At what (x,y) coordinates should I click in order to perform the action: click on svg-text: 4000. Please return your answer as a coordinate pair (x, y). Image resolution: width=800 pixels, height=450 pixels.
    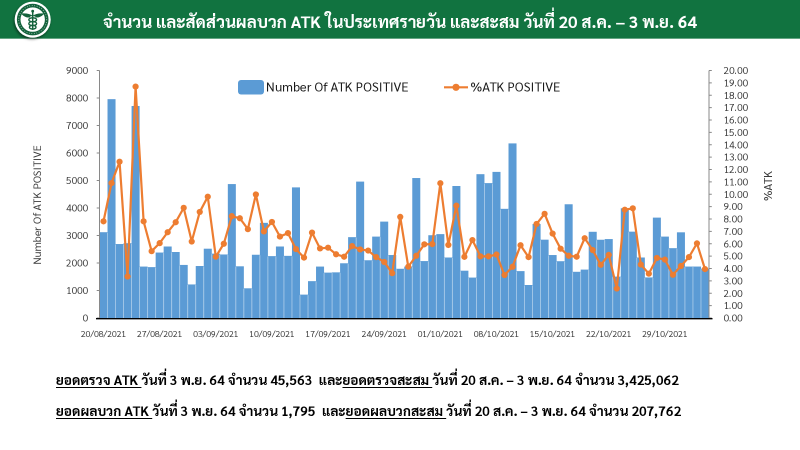
    Looking at the image, I should click on (77, 208).